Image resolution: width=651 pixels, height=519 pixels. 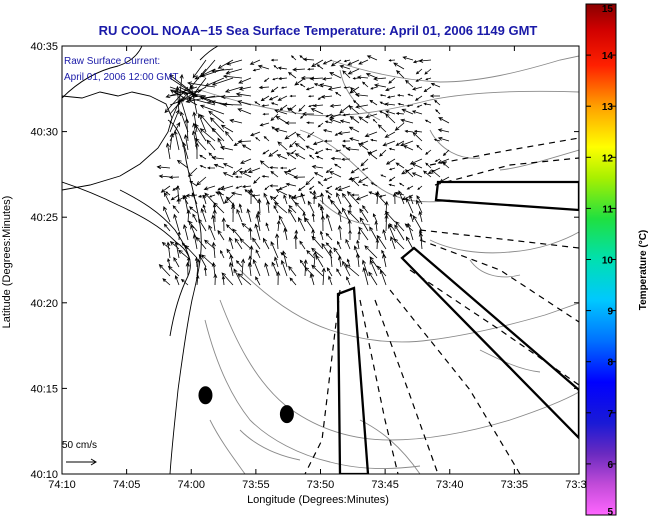 What do you see at coordinates (44, 304) in the screenshot?
I see `y-tick-label: 40:20` at bounding box center [44, 304].